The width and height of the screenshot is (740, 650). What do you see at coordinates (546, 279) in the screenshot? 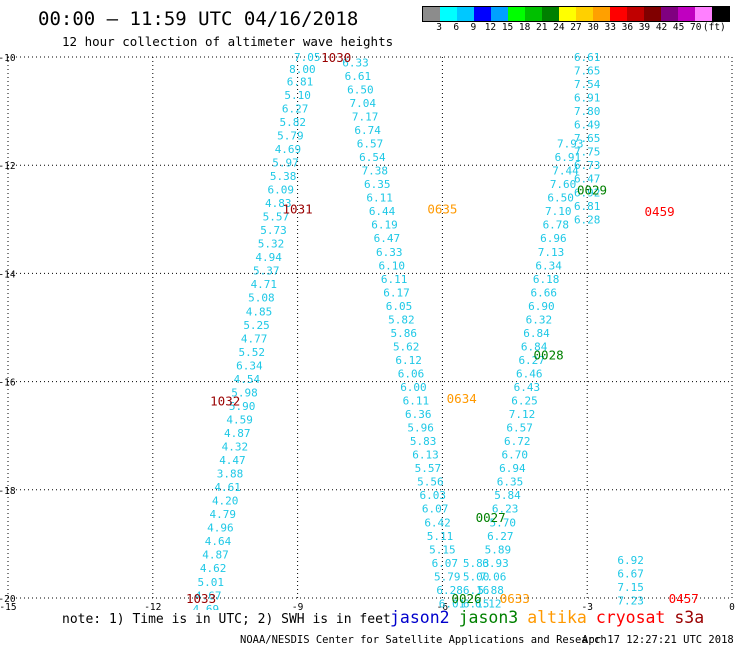
I see `wave-height-value: 6.18` at bounding box center [546, 279].